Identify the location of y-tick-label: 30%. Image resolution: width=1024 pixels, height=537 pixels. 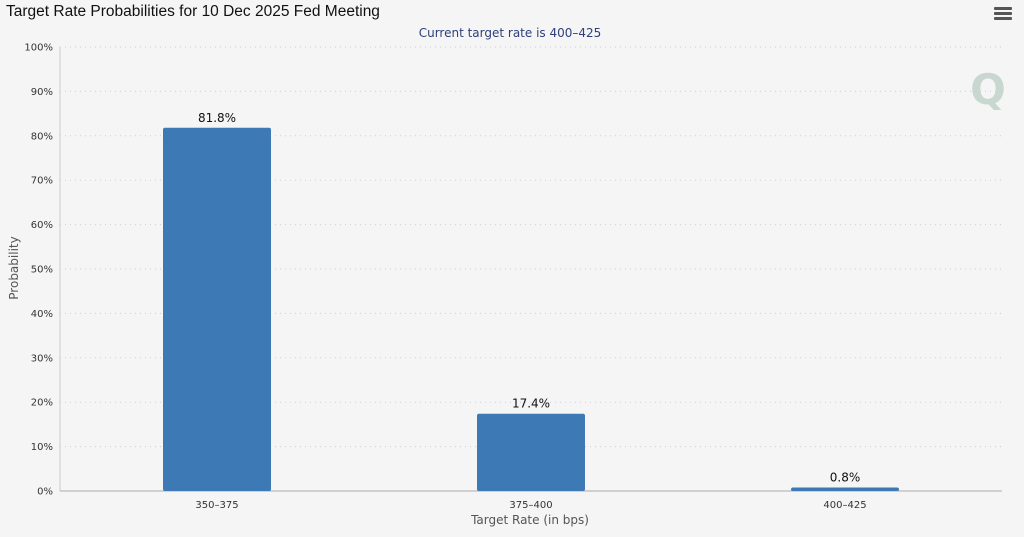
(42, 358).